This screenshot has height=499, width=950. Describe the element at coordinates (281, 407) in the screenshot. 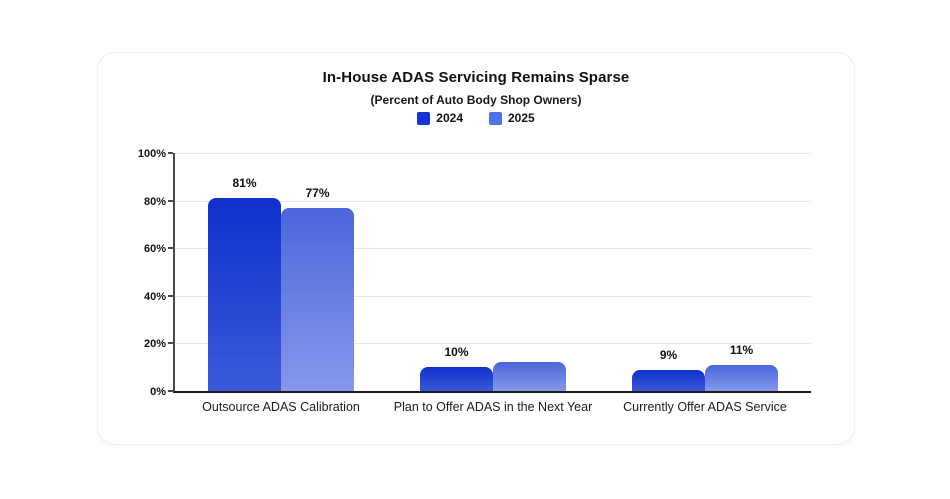

I see `category-label: Outsource ADAS Calibration` at that location.